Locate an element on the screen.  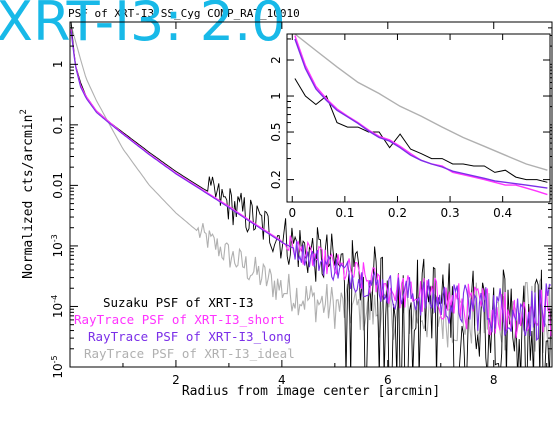
main-y-tick-label-group: 0.01 is located at coordinates (58, 185).